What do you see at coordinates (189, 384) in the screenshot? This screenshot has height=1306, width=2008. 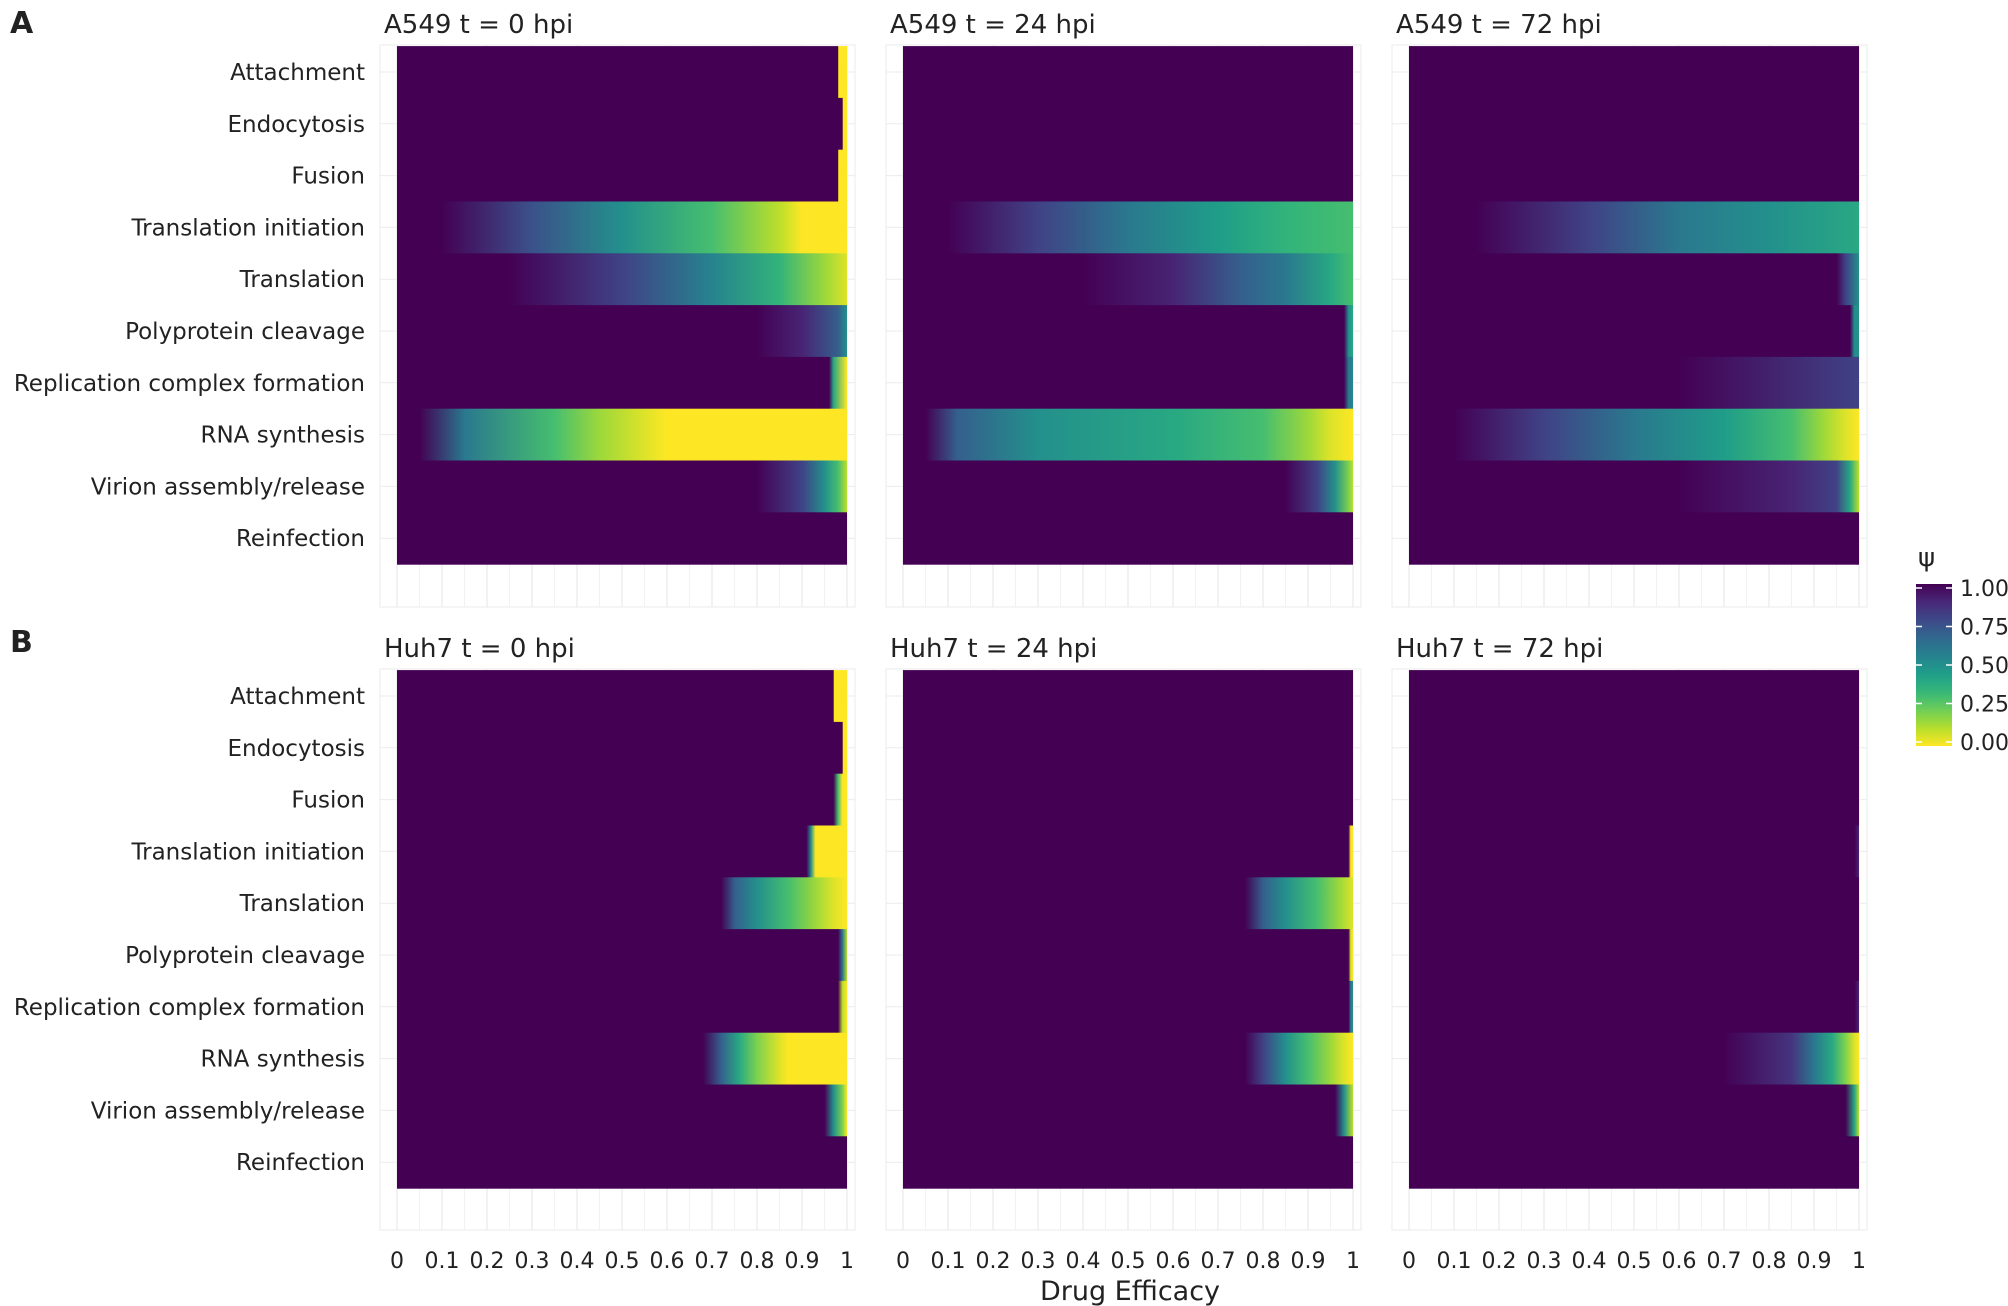 I see `category-label: Replication complex formation` at bounding box center [189, 384].